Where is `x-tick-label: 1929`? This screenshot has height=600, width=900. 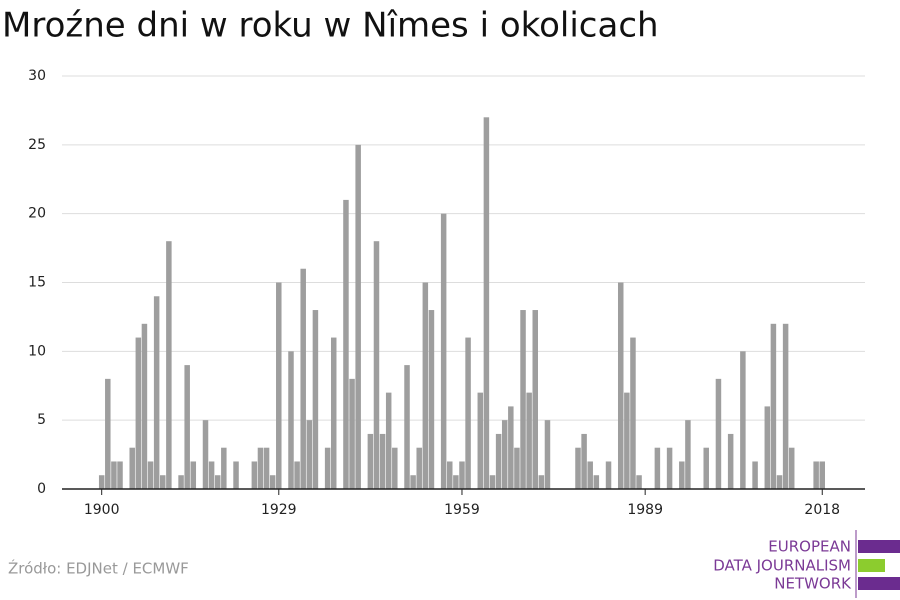 x-tick-label: 1929 is located at coordinates (279, 510).